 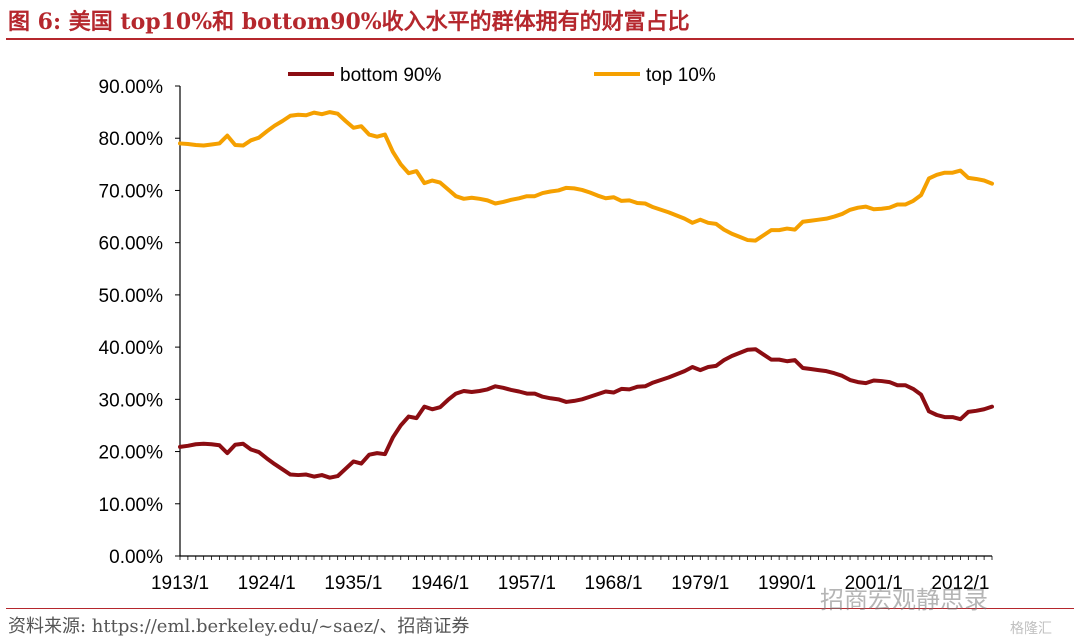 What do you see at coordinates (390, 75) in the screenshot?
I see `legend-label-bottom-90: bottom 90%` at bounding box center [390, 75].